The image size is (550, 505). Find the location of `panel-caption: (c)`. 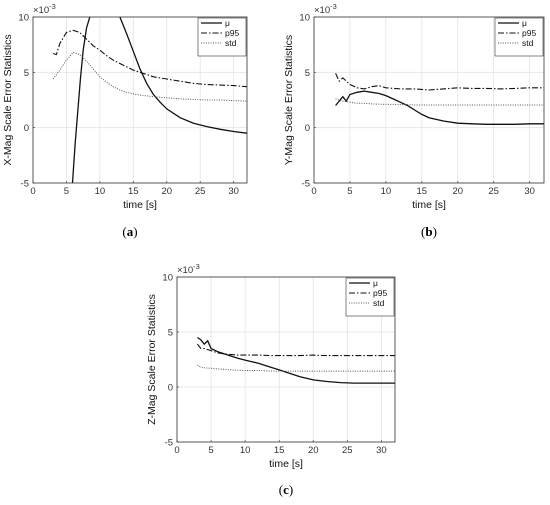

panel-caption: (c) is located at coordinates (286, 489).